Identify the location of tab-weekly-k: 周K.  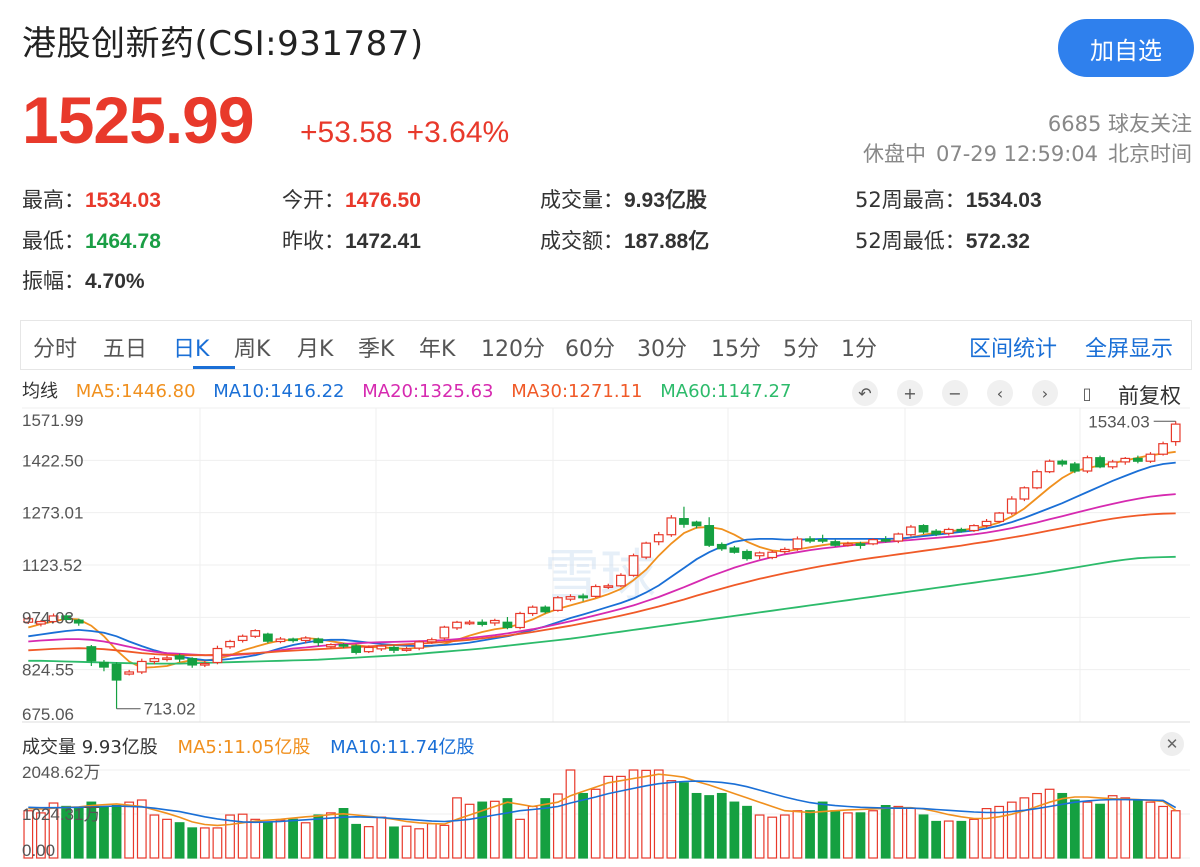
(252, 349).